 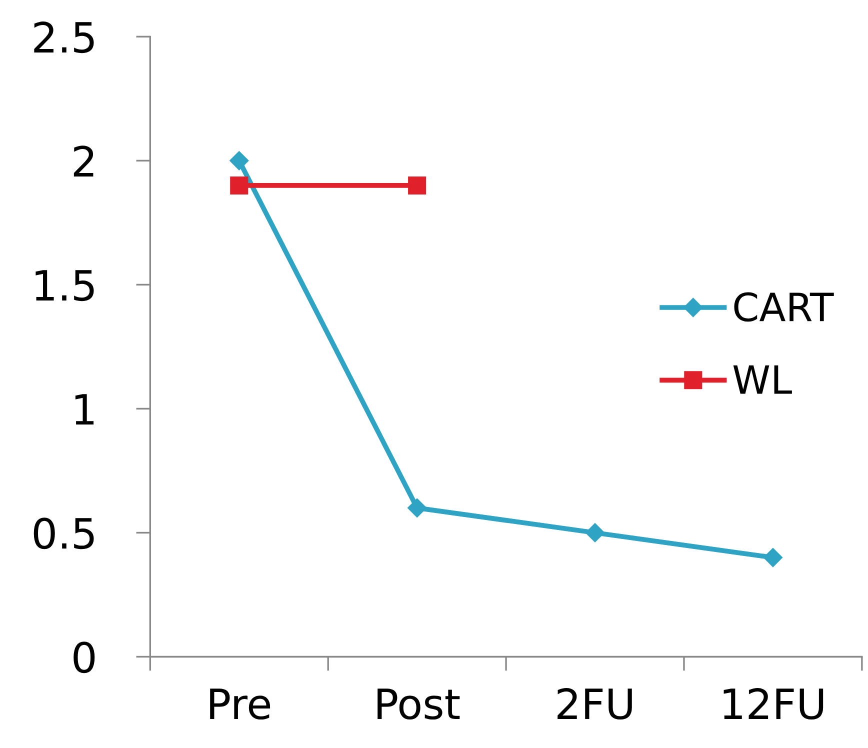 What do you see at coordinates (84, 161) in the screenshot?
I see `y-tick-label: 2` at bounding box center [84, 161].